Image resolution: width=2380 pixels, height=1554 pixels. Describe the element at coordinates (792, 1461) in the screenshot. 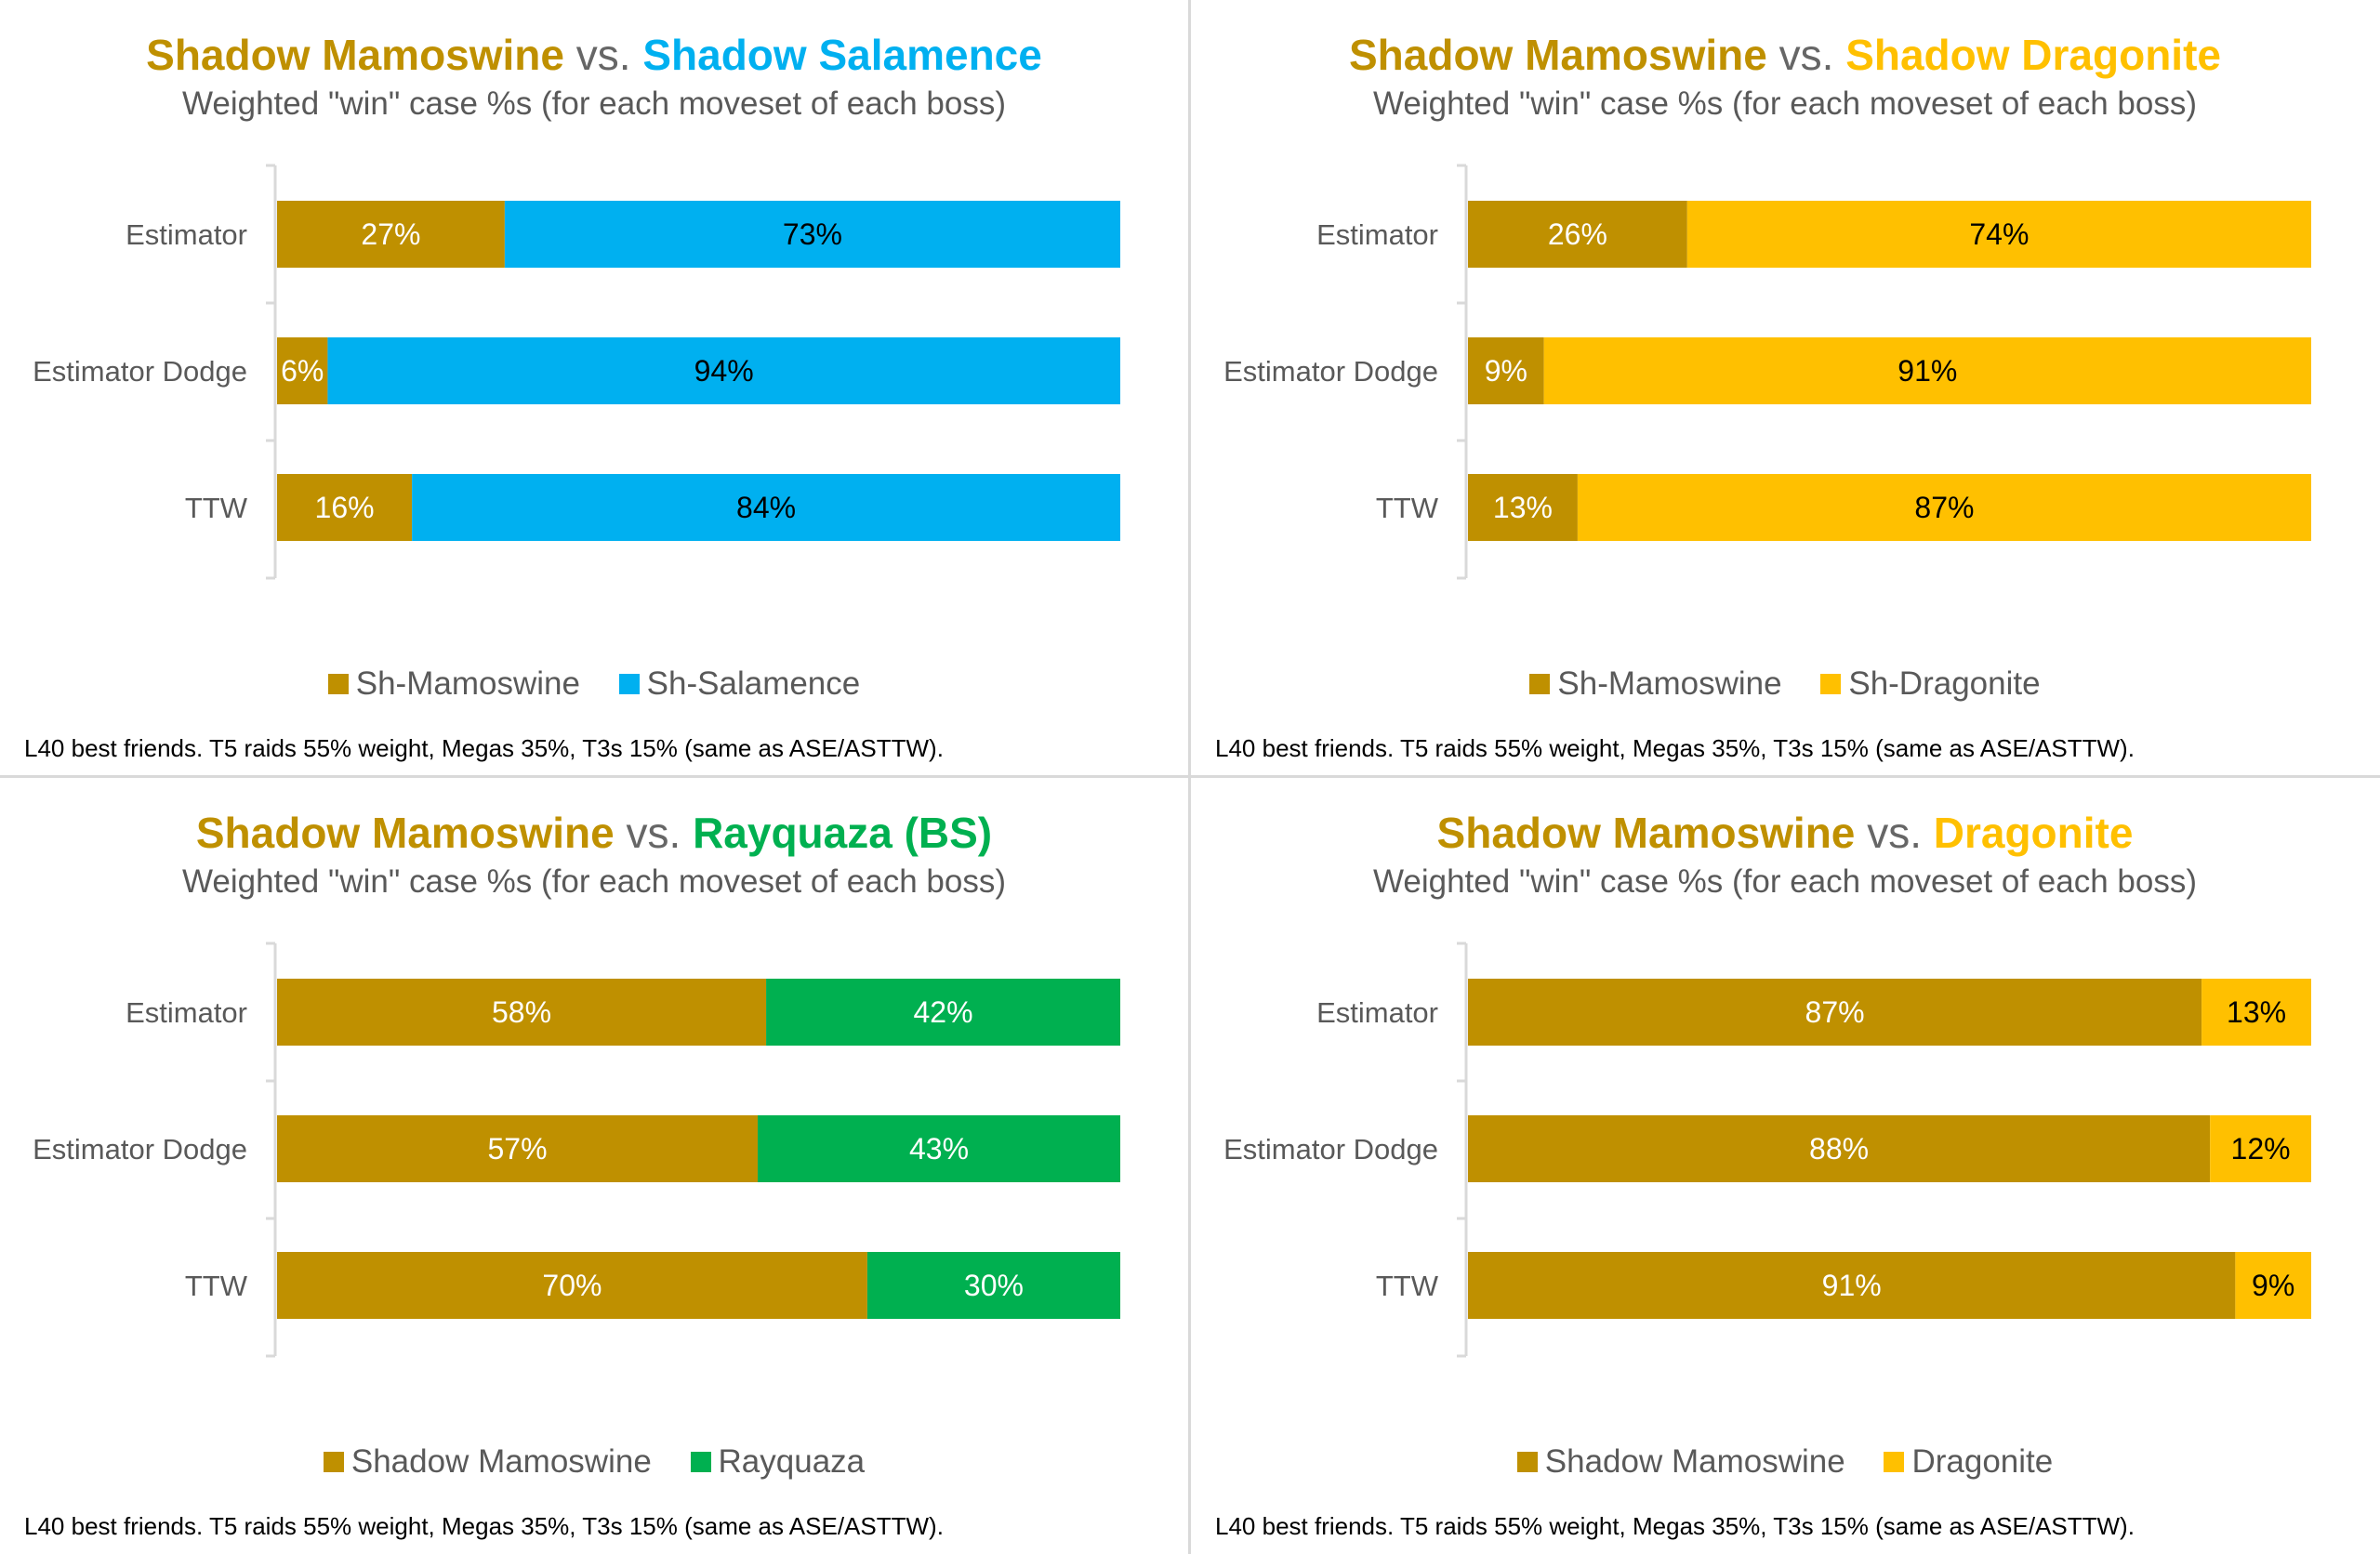

I see `legend-label: Rayquaza` at that location.